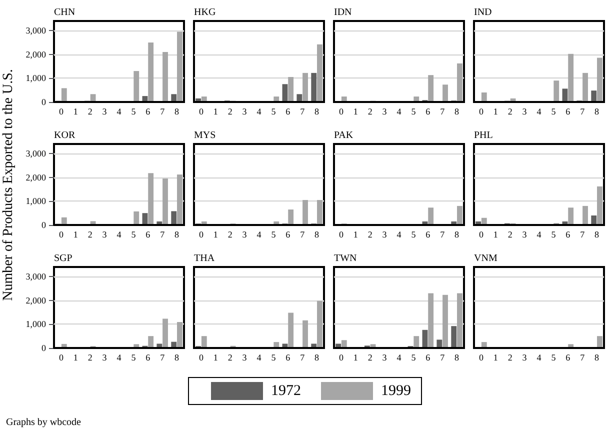 This screenshot has height=432, width=610. I want to click on chart-title: IDN, so click(343, 12).